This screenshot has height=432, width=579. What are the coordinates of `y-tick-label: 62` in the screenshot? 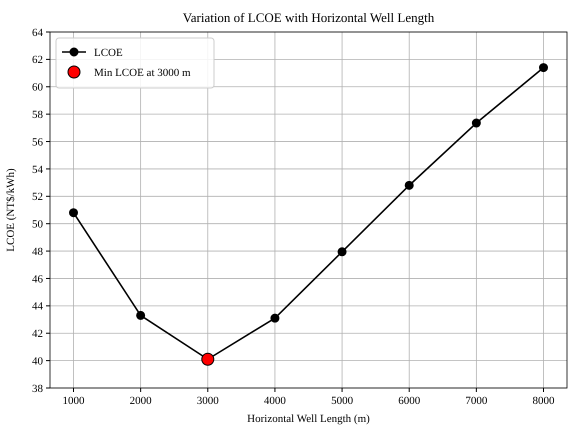 It's located at (37, 60).